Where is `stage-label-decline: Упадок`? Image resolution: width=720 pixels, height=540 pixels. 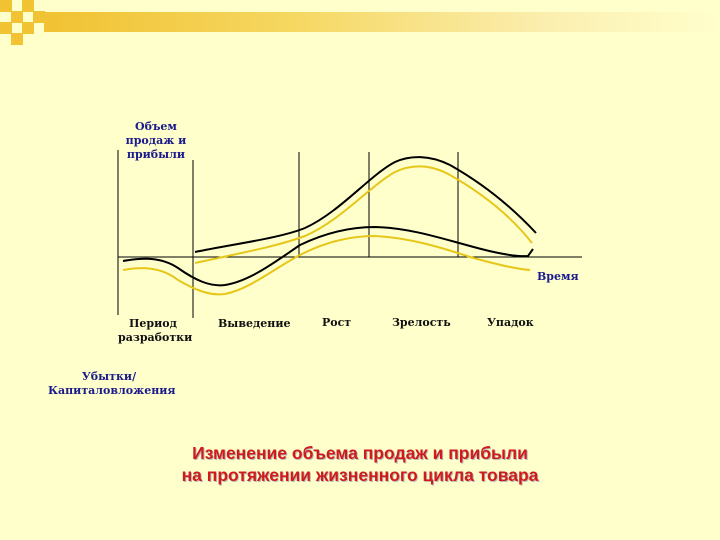 stage-label-decline: Упадок is located at coordinates (510, 322).